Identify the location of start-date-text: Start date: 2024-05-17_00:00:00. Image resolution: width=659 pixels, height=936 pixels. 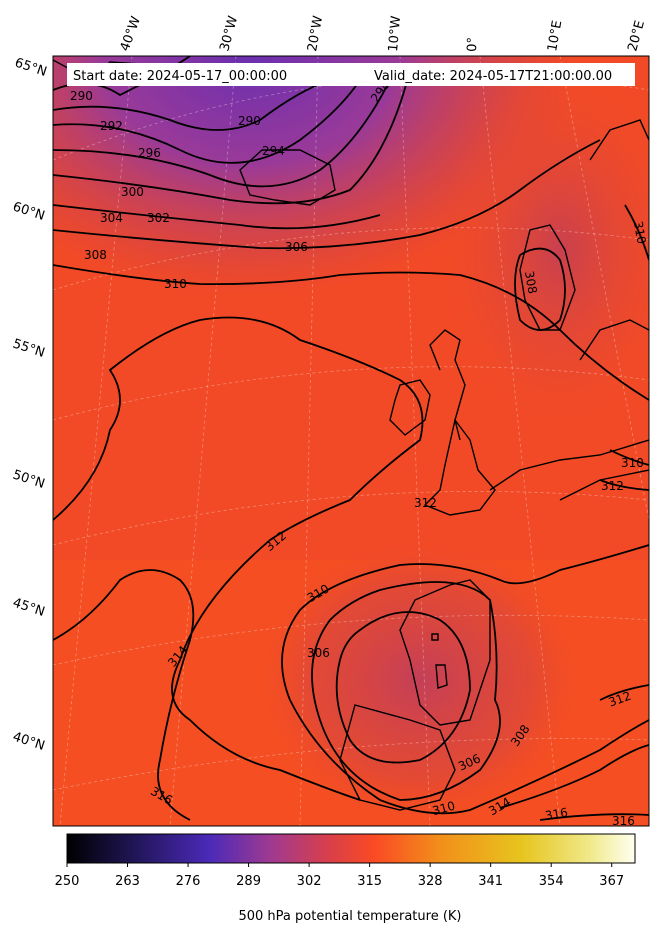
(180, 76).